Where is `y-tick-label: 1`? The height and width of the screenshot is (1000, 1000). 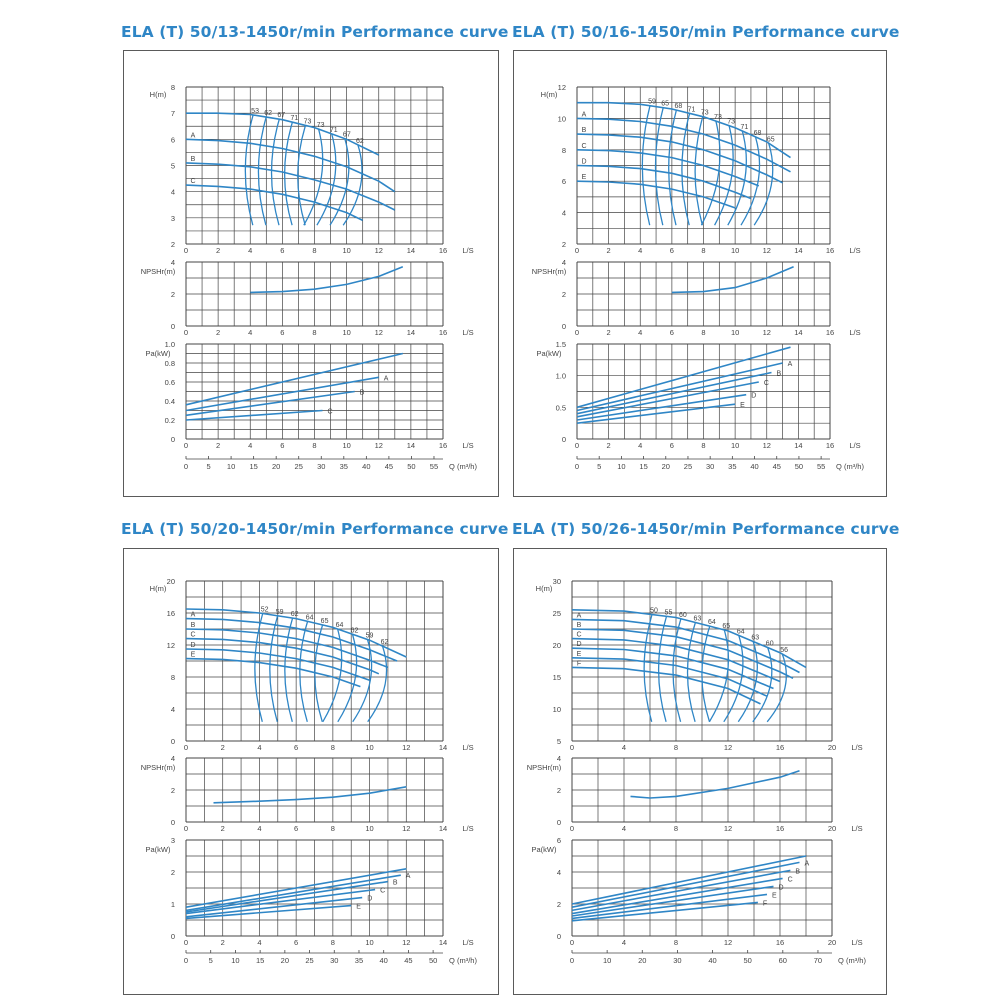 y-tick-label: 1 is located at coordinates (173, 904).